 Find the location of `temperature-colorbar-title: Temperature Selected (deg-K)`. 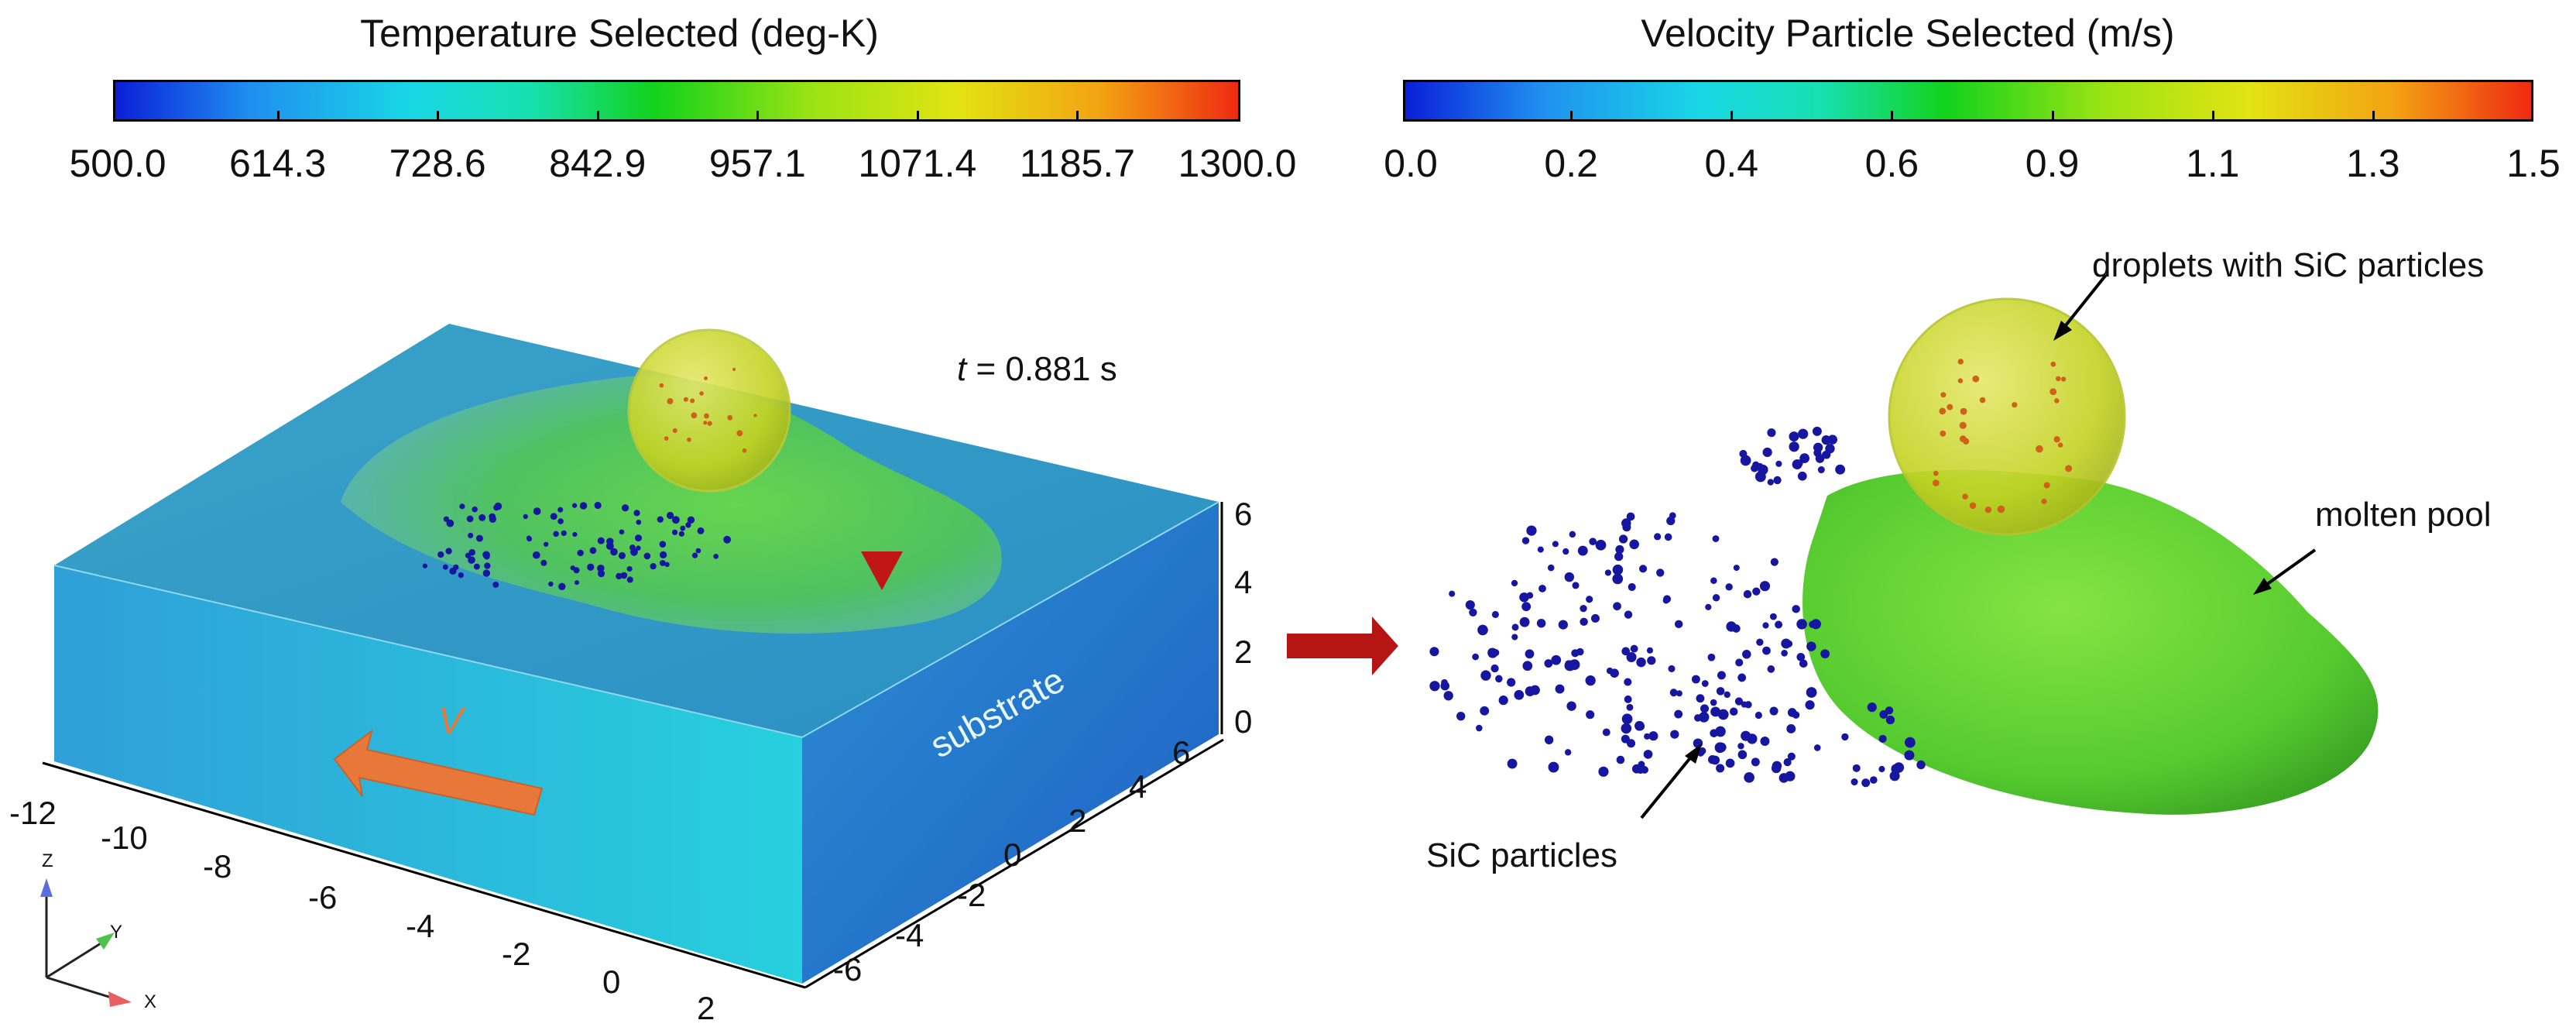

temperature-colorbar-title: Temperature Selected (deg-K) is located at coordinates (619, 33).